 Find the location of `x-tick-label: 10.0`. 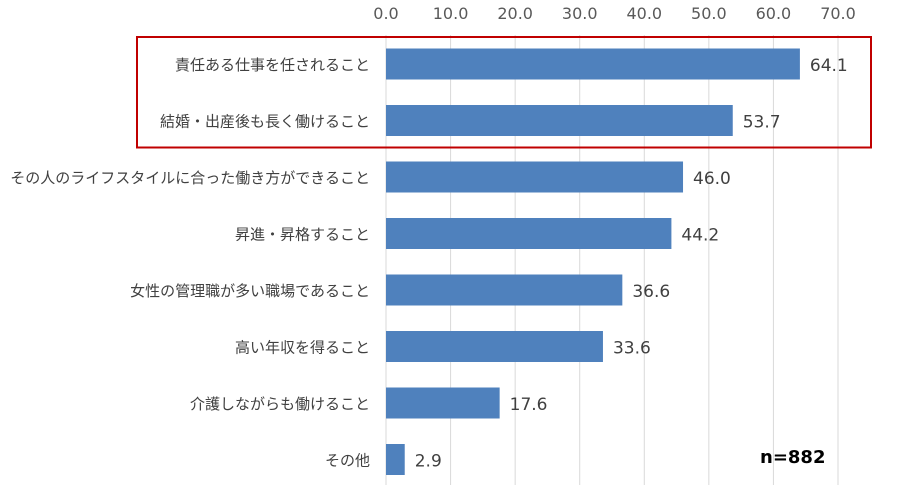

x-tick-label: 10.0 is located at coordinates (451, 13).